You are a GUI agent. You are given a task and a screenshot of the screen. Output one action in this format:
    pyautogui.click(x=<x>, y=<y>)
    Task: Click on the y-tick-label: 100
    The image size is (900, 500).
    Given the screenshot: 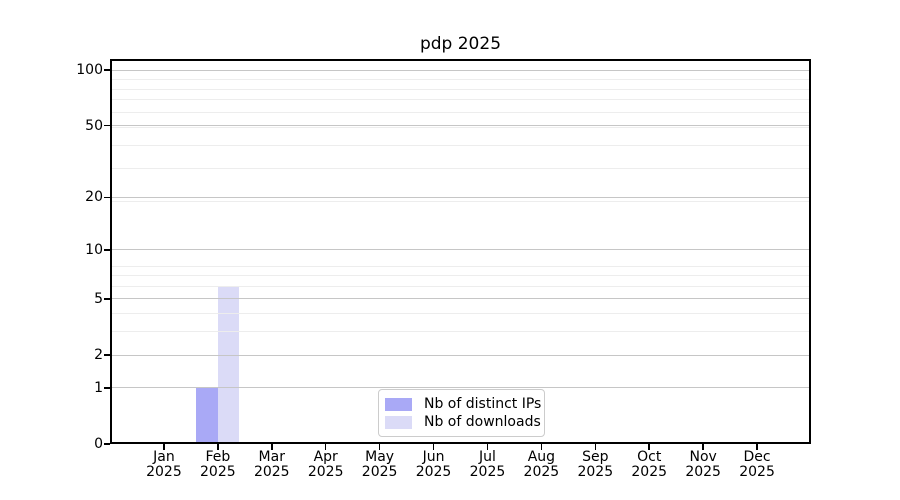 What is the action you would take?
    pyautogui.click(x=89, y=70)
    